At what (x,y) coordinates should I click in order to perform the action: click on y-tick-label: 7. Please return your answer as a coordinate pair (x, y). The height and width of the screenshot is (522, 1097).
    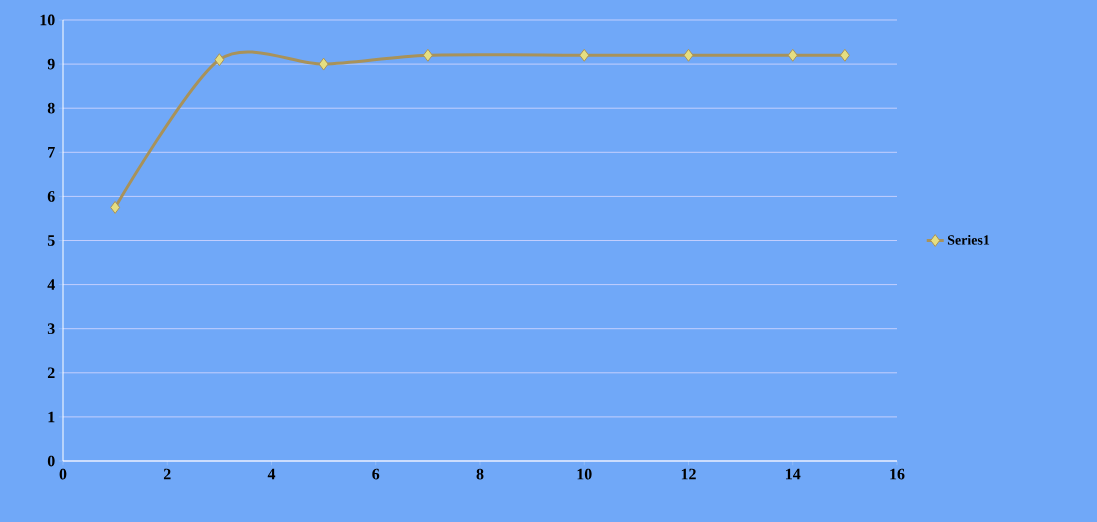
    Looking at the image, I should click on (51, 152).